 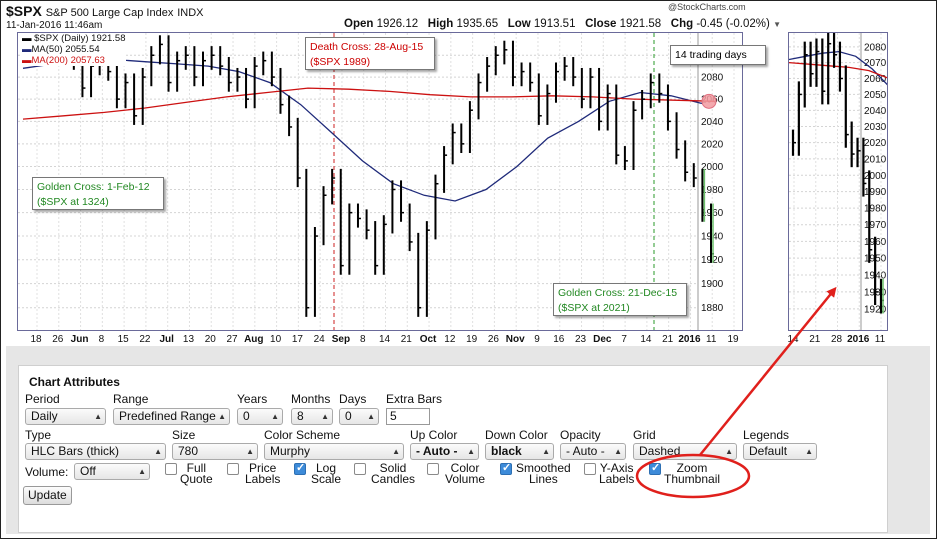 What do you see at coordinates (359, 24) in the screenshot?
I see `open-label: Open` at bounding box center [359, 24].